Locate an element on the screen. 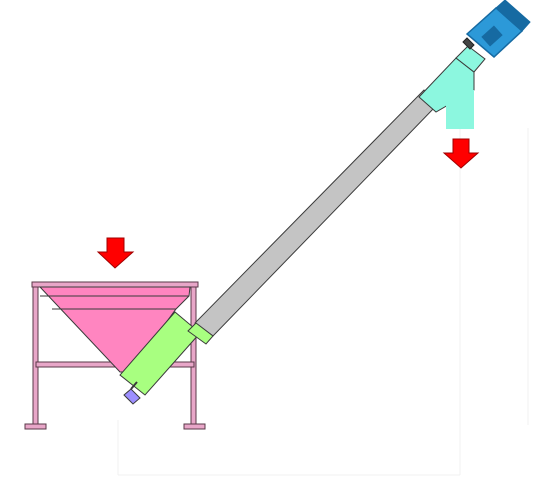  motor-terminal-box is located at coordinates (492, 36).